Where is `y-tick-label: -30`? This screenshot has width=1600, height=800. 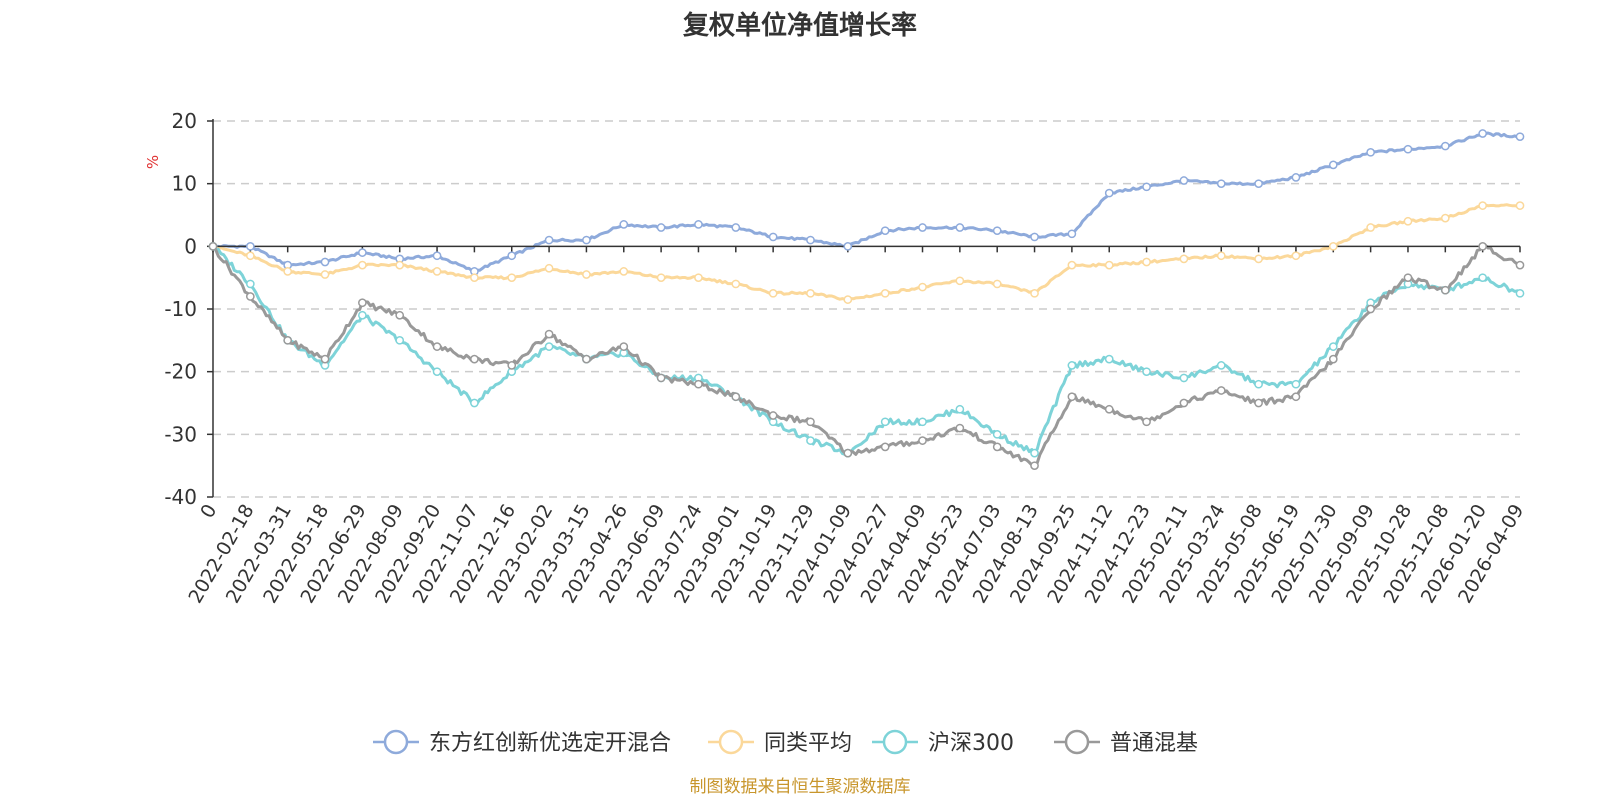
y-tick-label: -30 is located at coordinates (180, 434).